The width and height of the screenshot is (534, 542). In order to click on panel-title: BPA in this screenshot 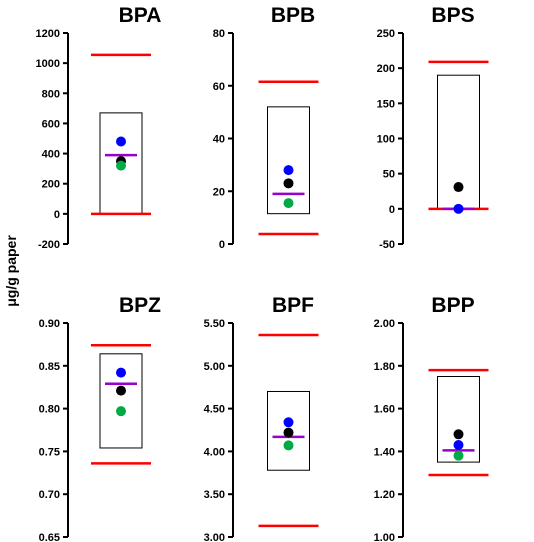, I will do `click(140, 15)`.